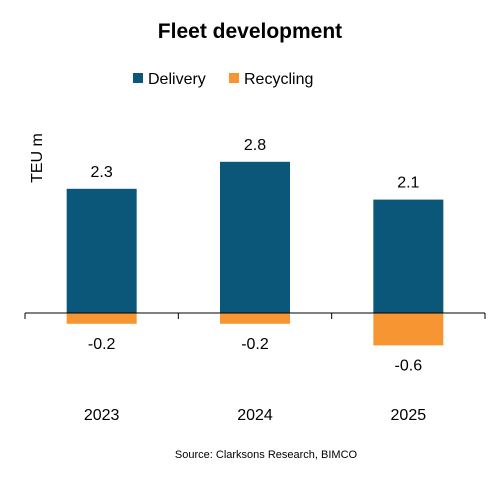  Describe the element at coordinates (408, 256) in the screenshot. I see `bar-delivery-2025` at that location.